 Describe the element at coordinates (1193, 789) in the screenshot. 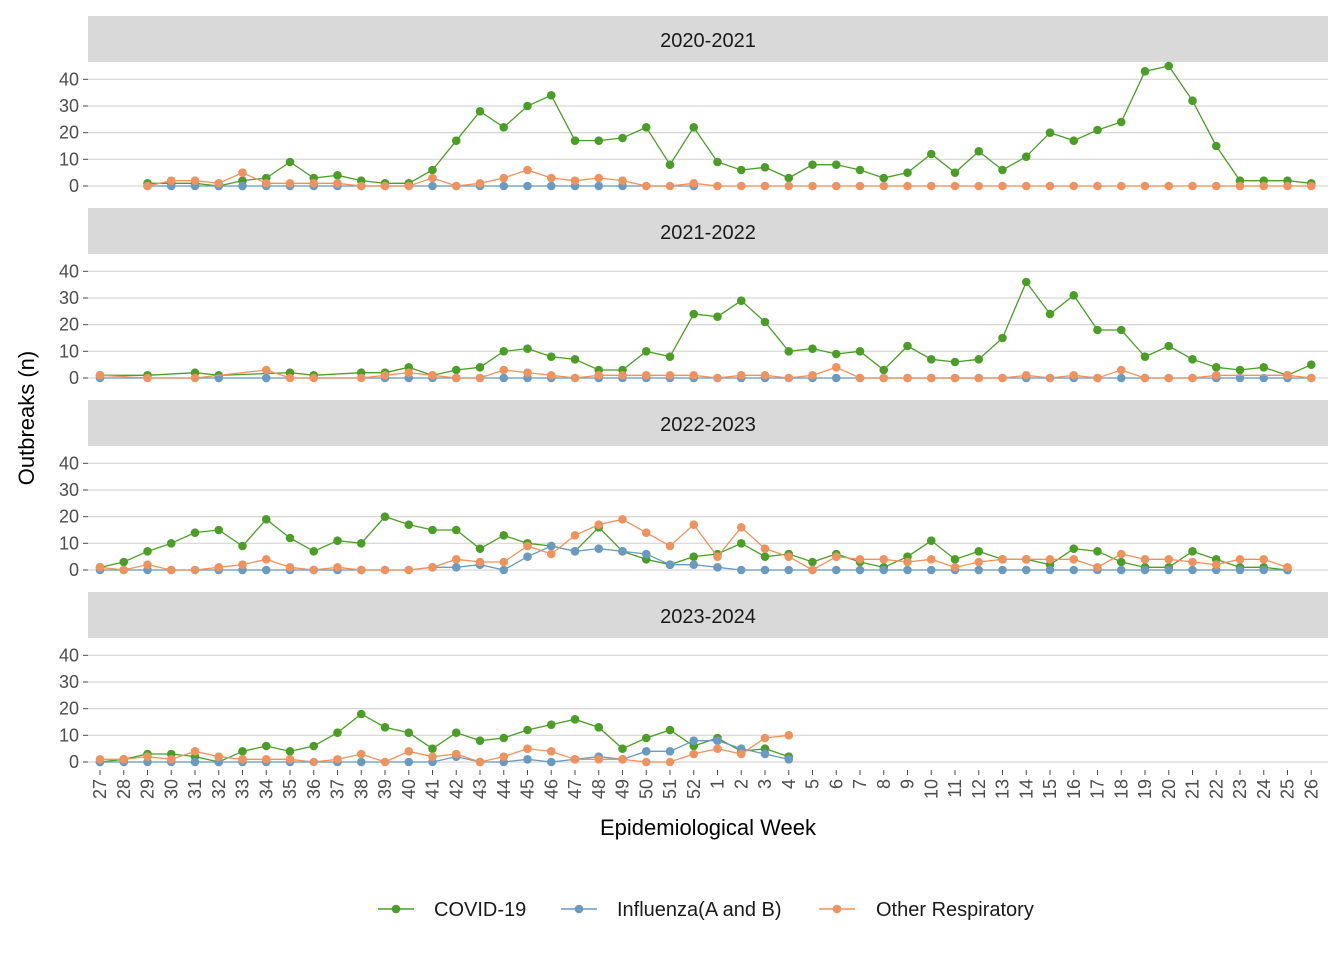

I see `x-tick-label: 21` at that location.